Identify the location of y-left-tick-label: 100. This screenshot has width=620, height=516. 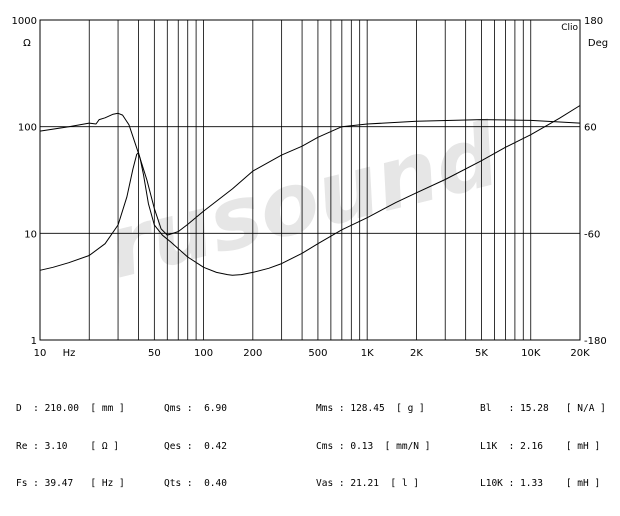
(27, 128).